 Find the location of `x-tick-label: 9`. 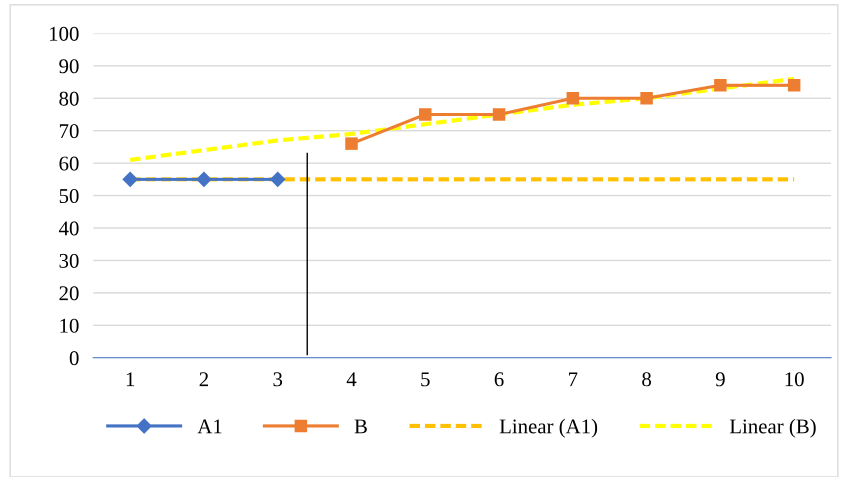

x-tick-label: 9 is located at coordinates (720, 379).